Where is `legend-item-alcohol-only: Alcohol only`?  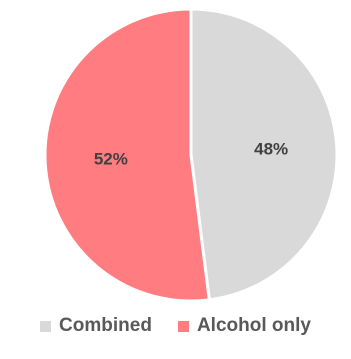
legend-item-alcohol-only: Alcohol only is located at coordinates (244, 326).